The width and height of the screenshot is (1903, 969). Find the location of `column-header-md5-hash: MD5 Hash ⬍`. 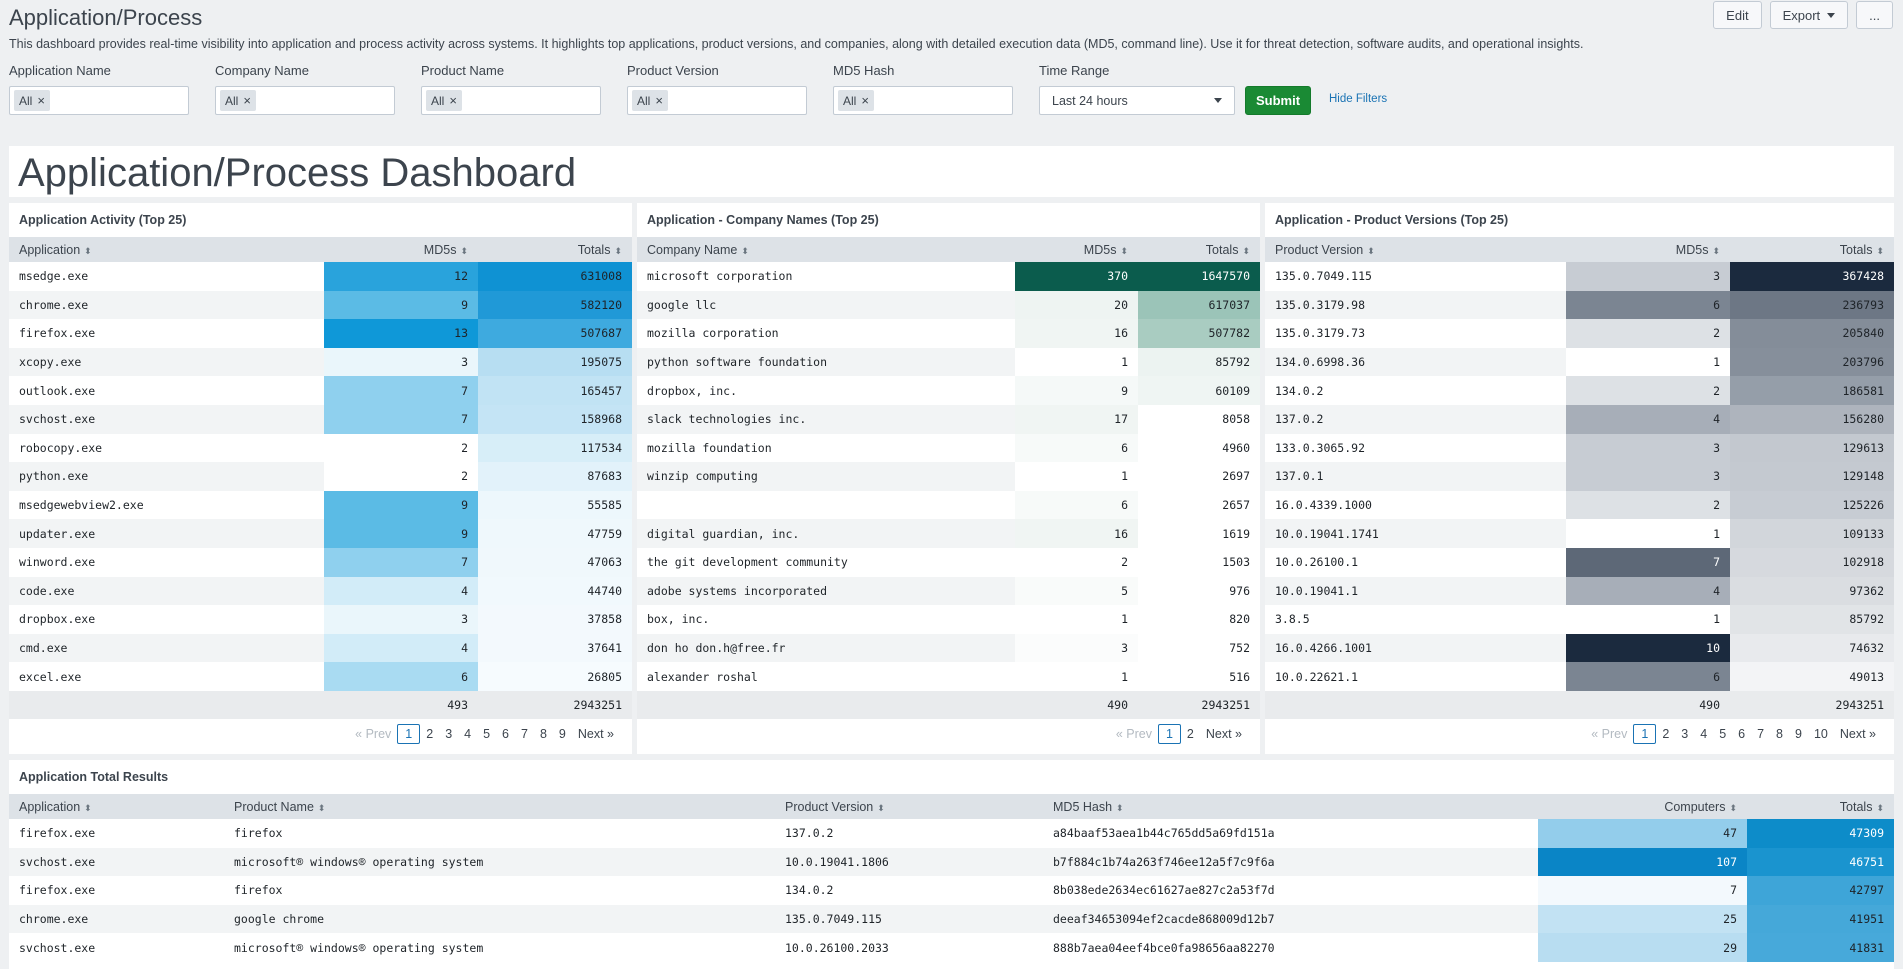

column-header-md5-hash: MD5 Hash ⬍ is located at coordinates (1290, 806).